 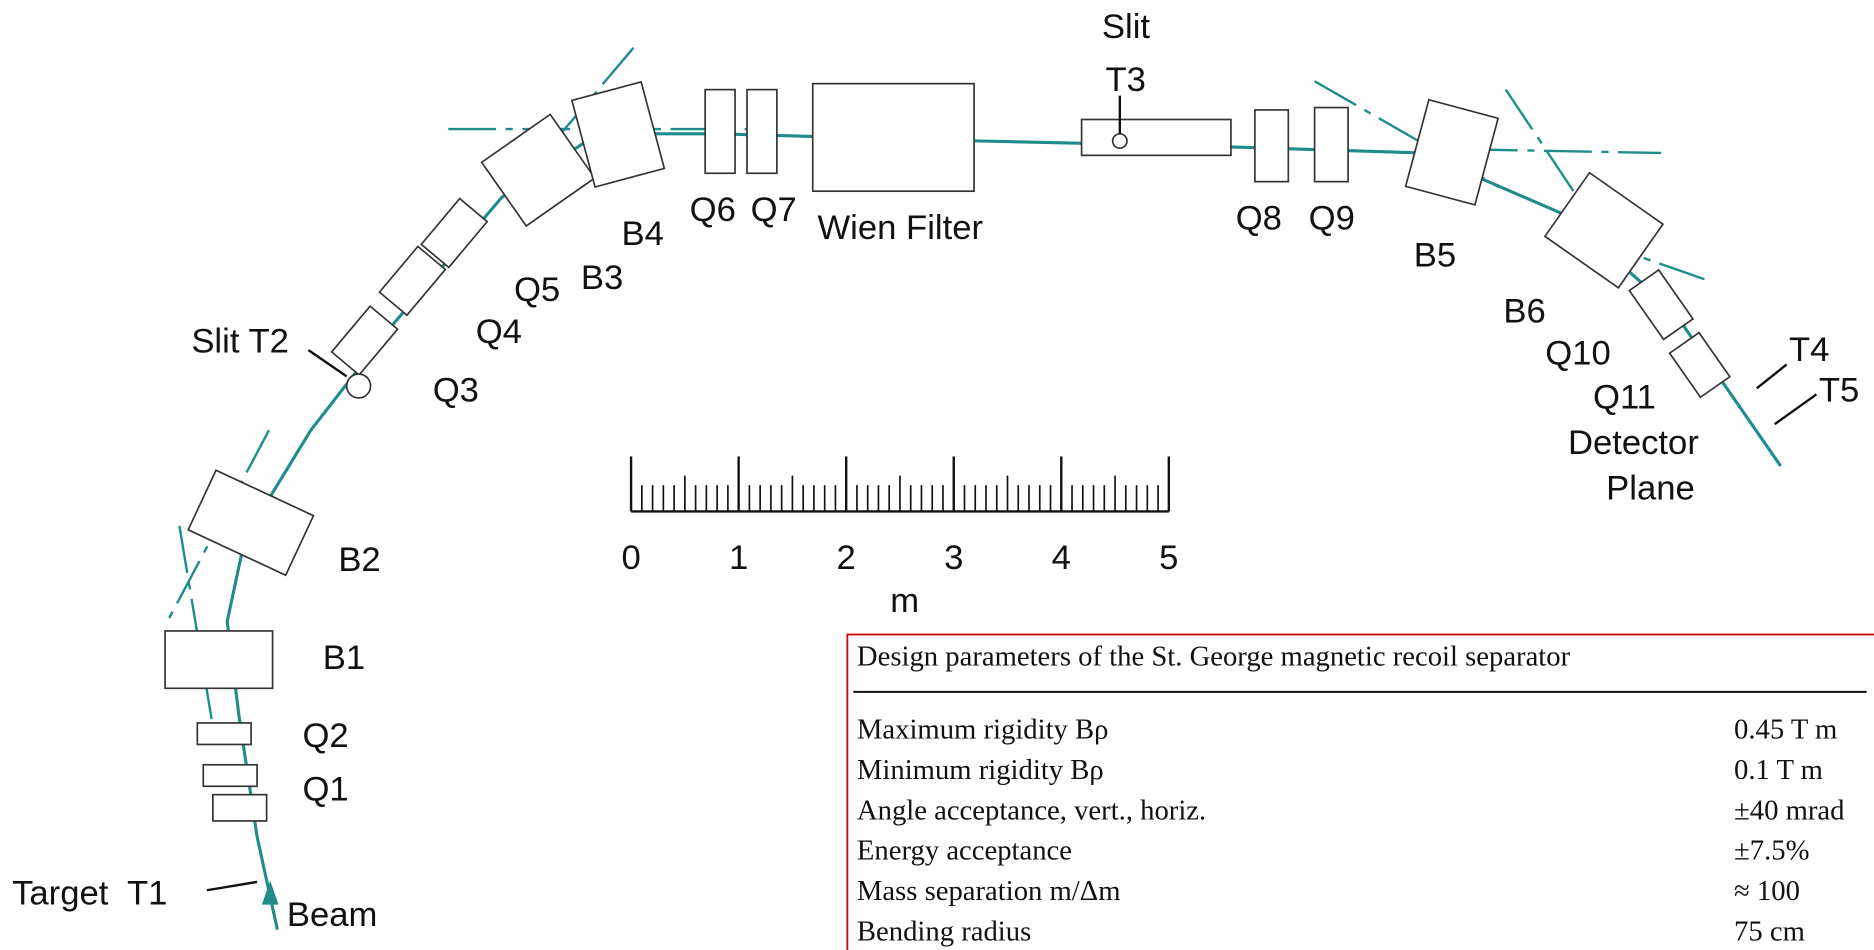 What do you see at coordinates (1769, 931) in the screenshot?
I see `row-value: 75 cm` at bounding box center [1769, 931].